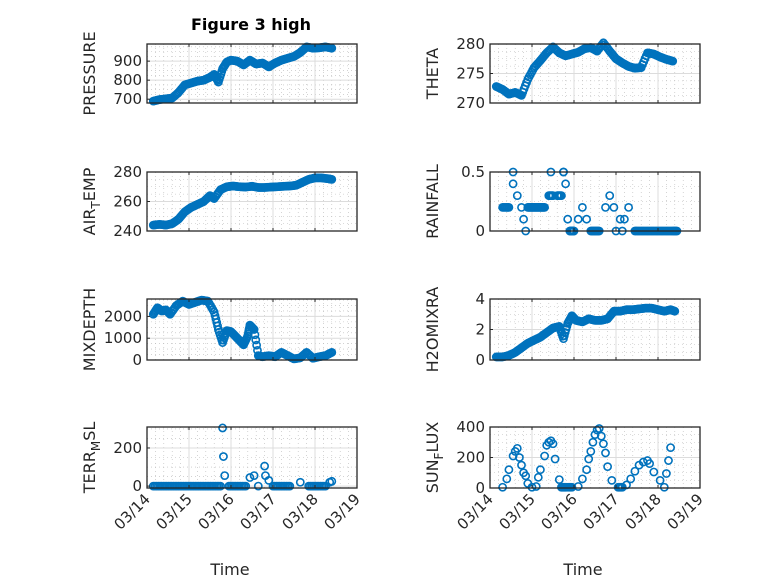 The image size is (778, 583). Describe the element at coordinates (89, 329) in the screenshot. I see `y-axis-label: MIXDEPTH` at that location.